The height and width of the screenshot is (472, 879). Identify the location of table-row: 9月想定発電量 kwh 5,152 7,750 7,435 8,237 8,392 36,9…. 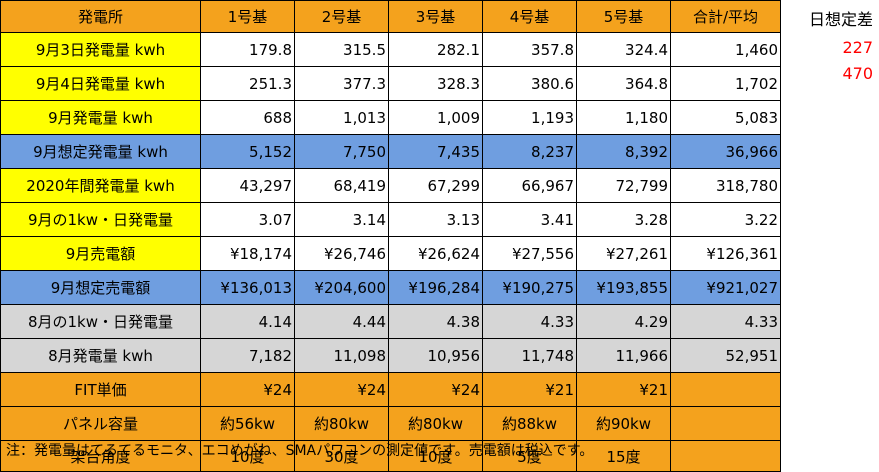
(390, 151).